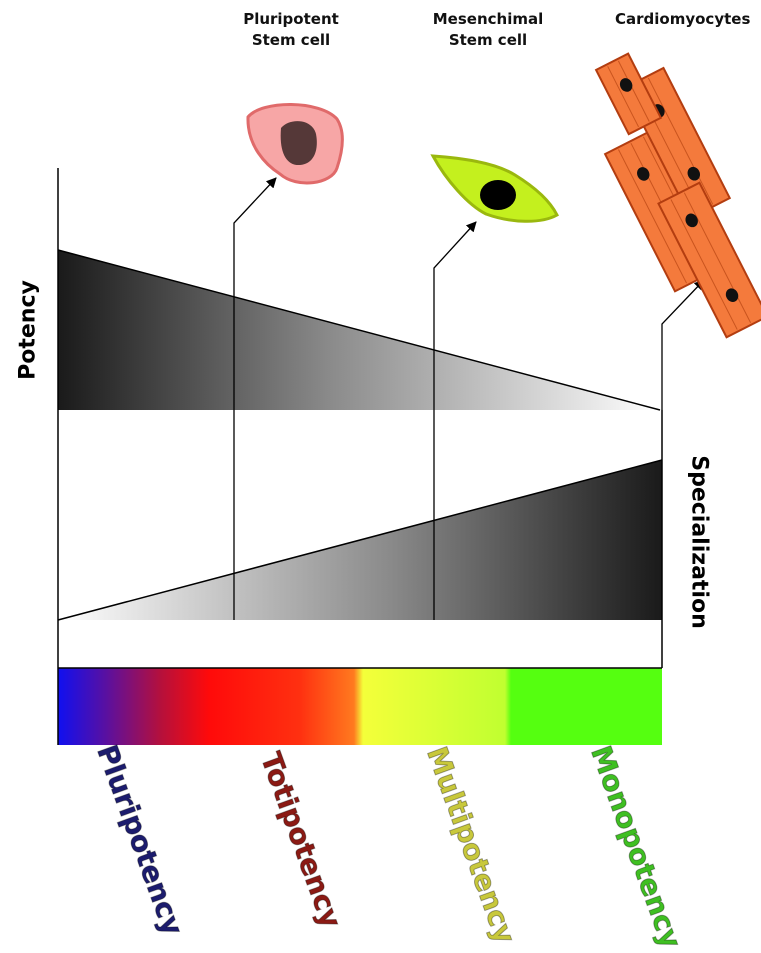 Image resolution: width=761 pixels, height=953 pixels. Describe the element at coordinates (360, 706) in the screenshot. I see `potency-spectrum-bar` at that location.